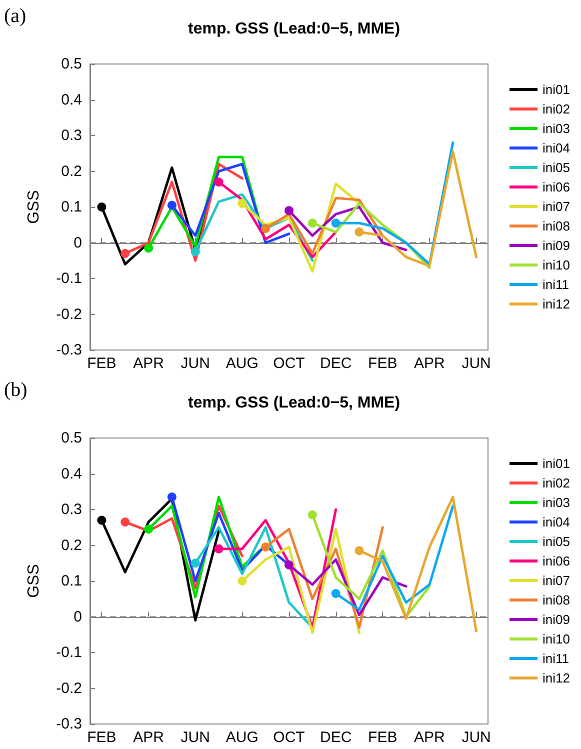  I want to click on text: (b), so click(16, 390).